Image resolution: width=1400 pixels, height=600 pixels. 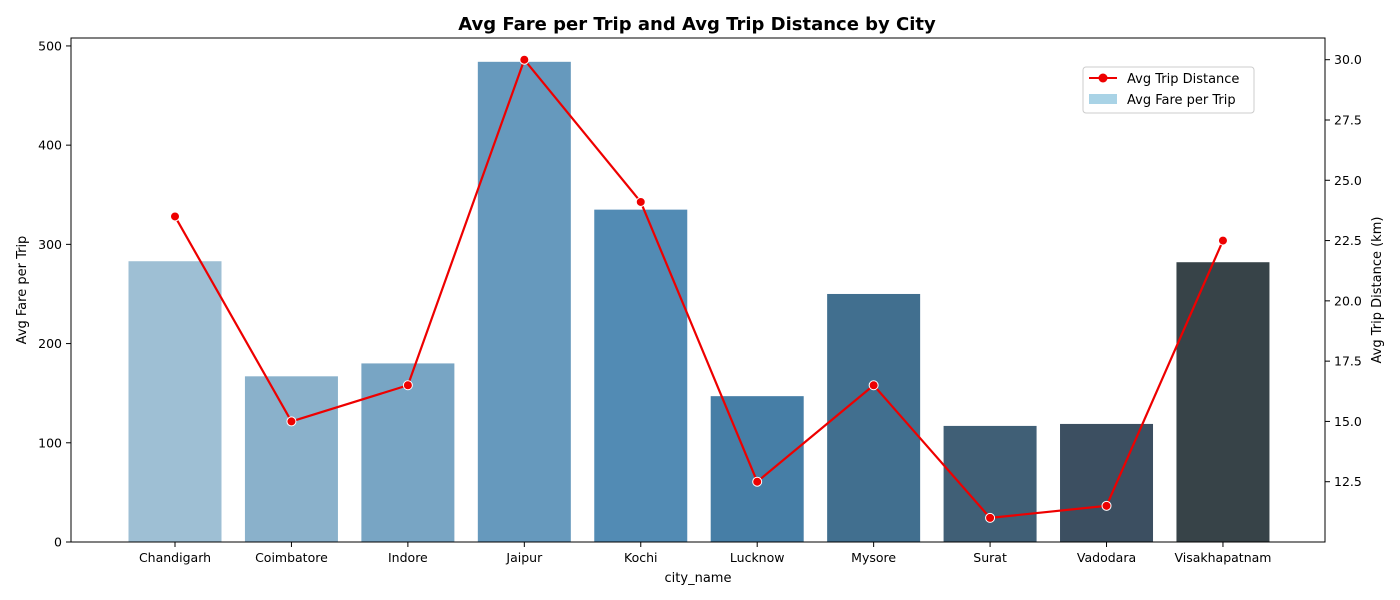 I want to click on distance-point-vadodara, so click(x=1106, y=505).